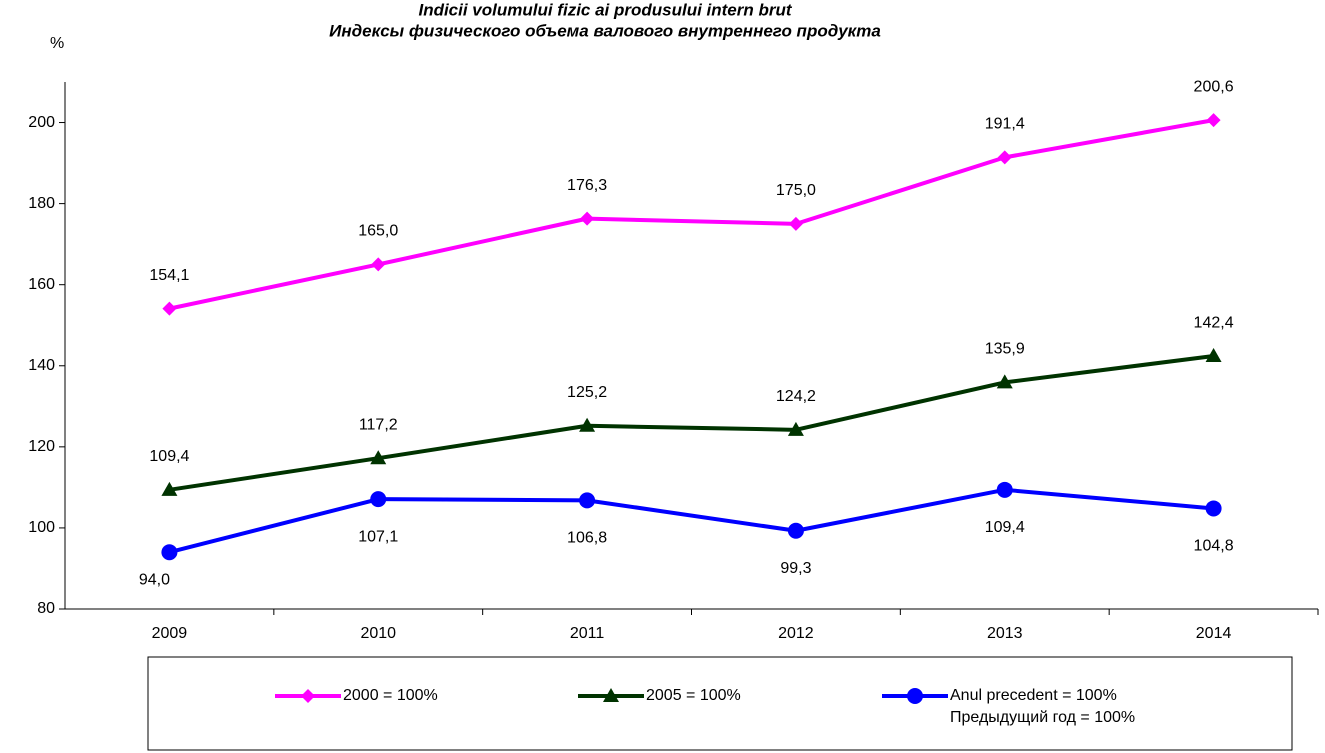 This screenshot has width=1325, height=753. What do you see at coordinates (41, 203) in the screenshot?
I see `y-tick-label: 180` at bounding box center [41, 203].